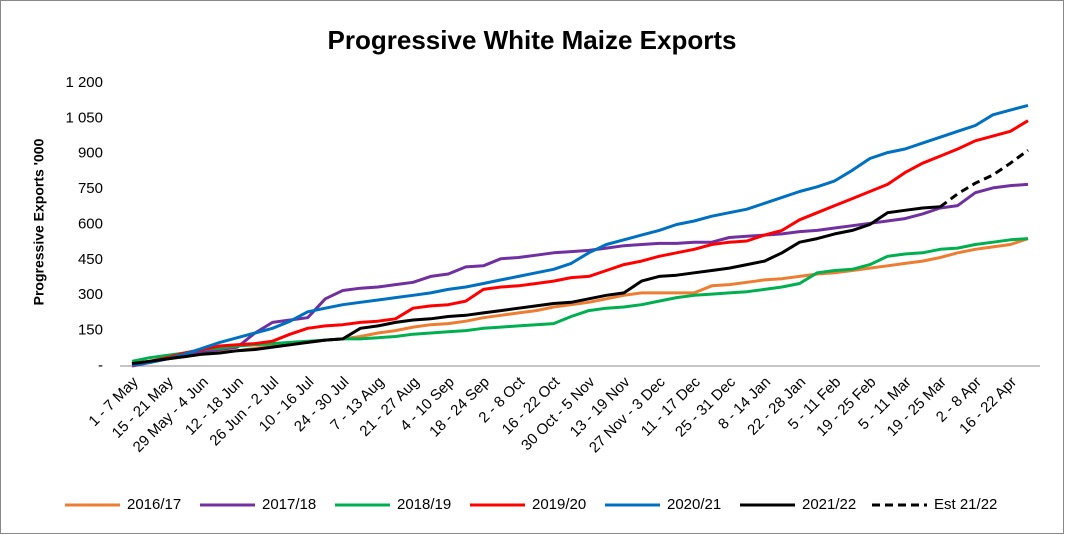 This screenshot has height=535, width=1065. I want to click on y-axis-label: Progressive Exports '000, so click(39, 221).